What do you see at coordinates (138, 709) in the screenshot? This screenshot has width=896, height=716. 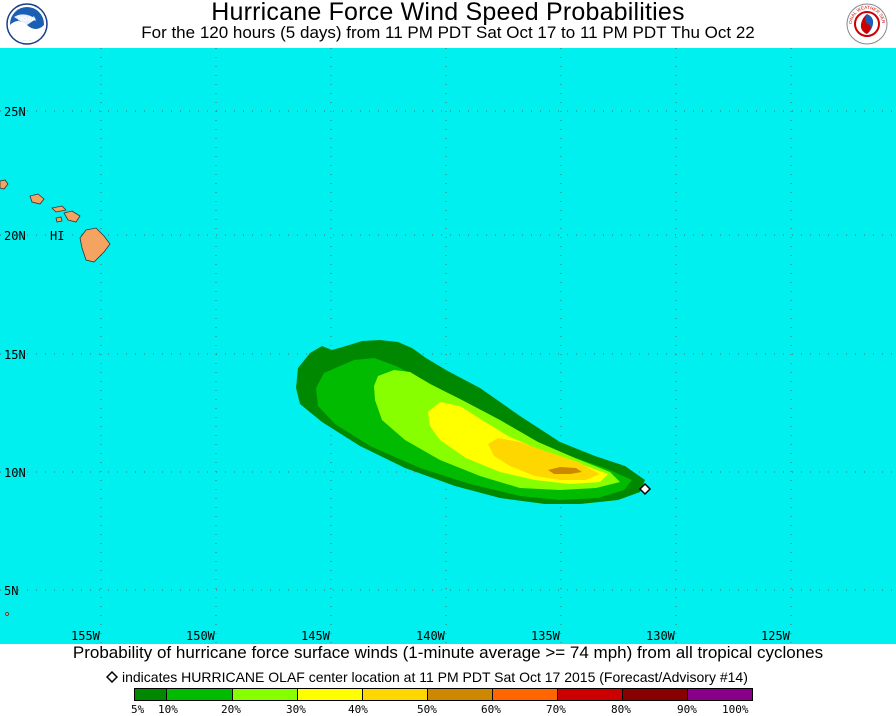 I see `legend-label: 5%` at bounding box center [138, 709].